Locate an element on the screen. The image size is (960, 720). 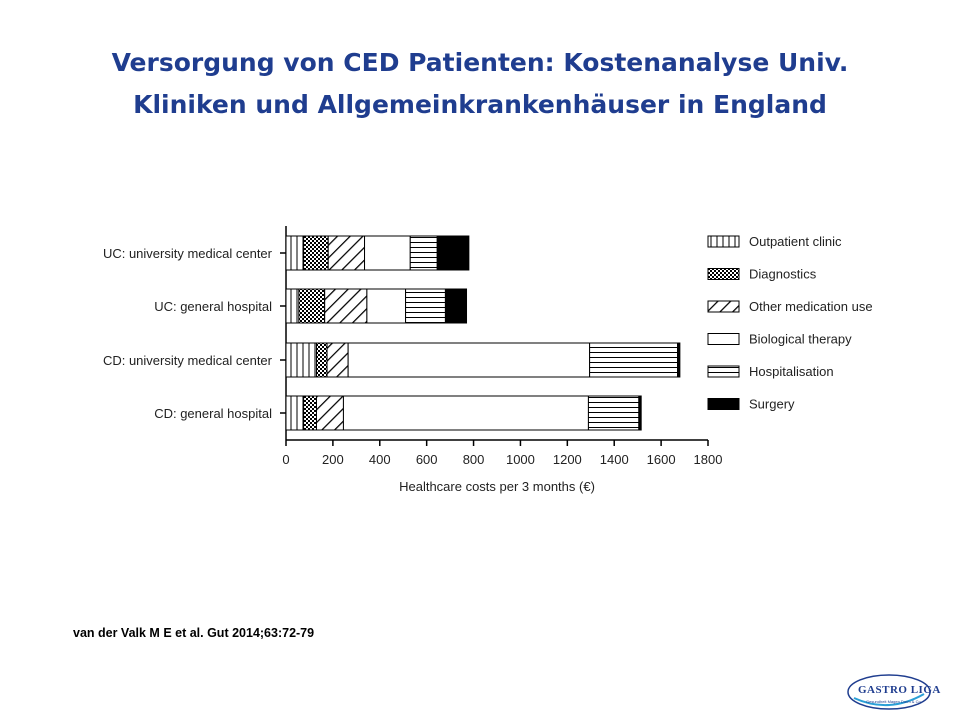
legend-swatch-other-medication-use is located at coordinates (723, 306).